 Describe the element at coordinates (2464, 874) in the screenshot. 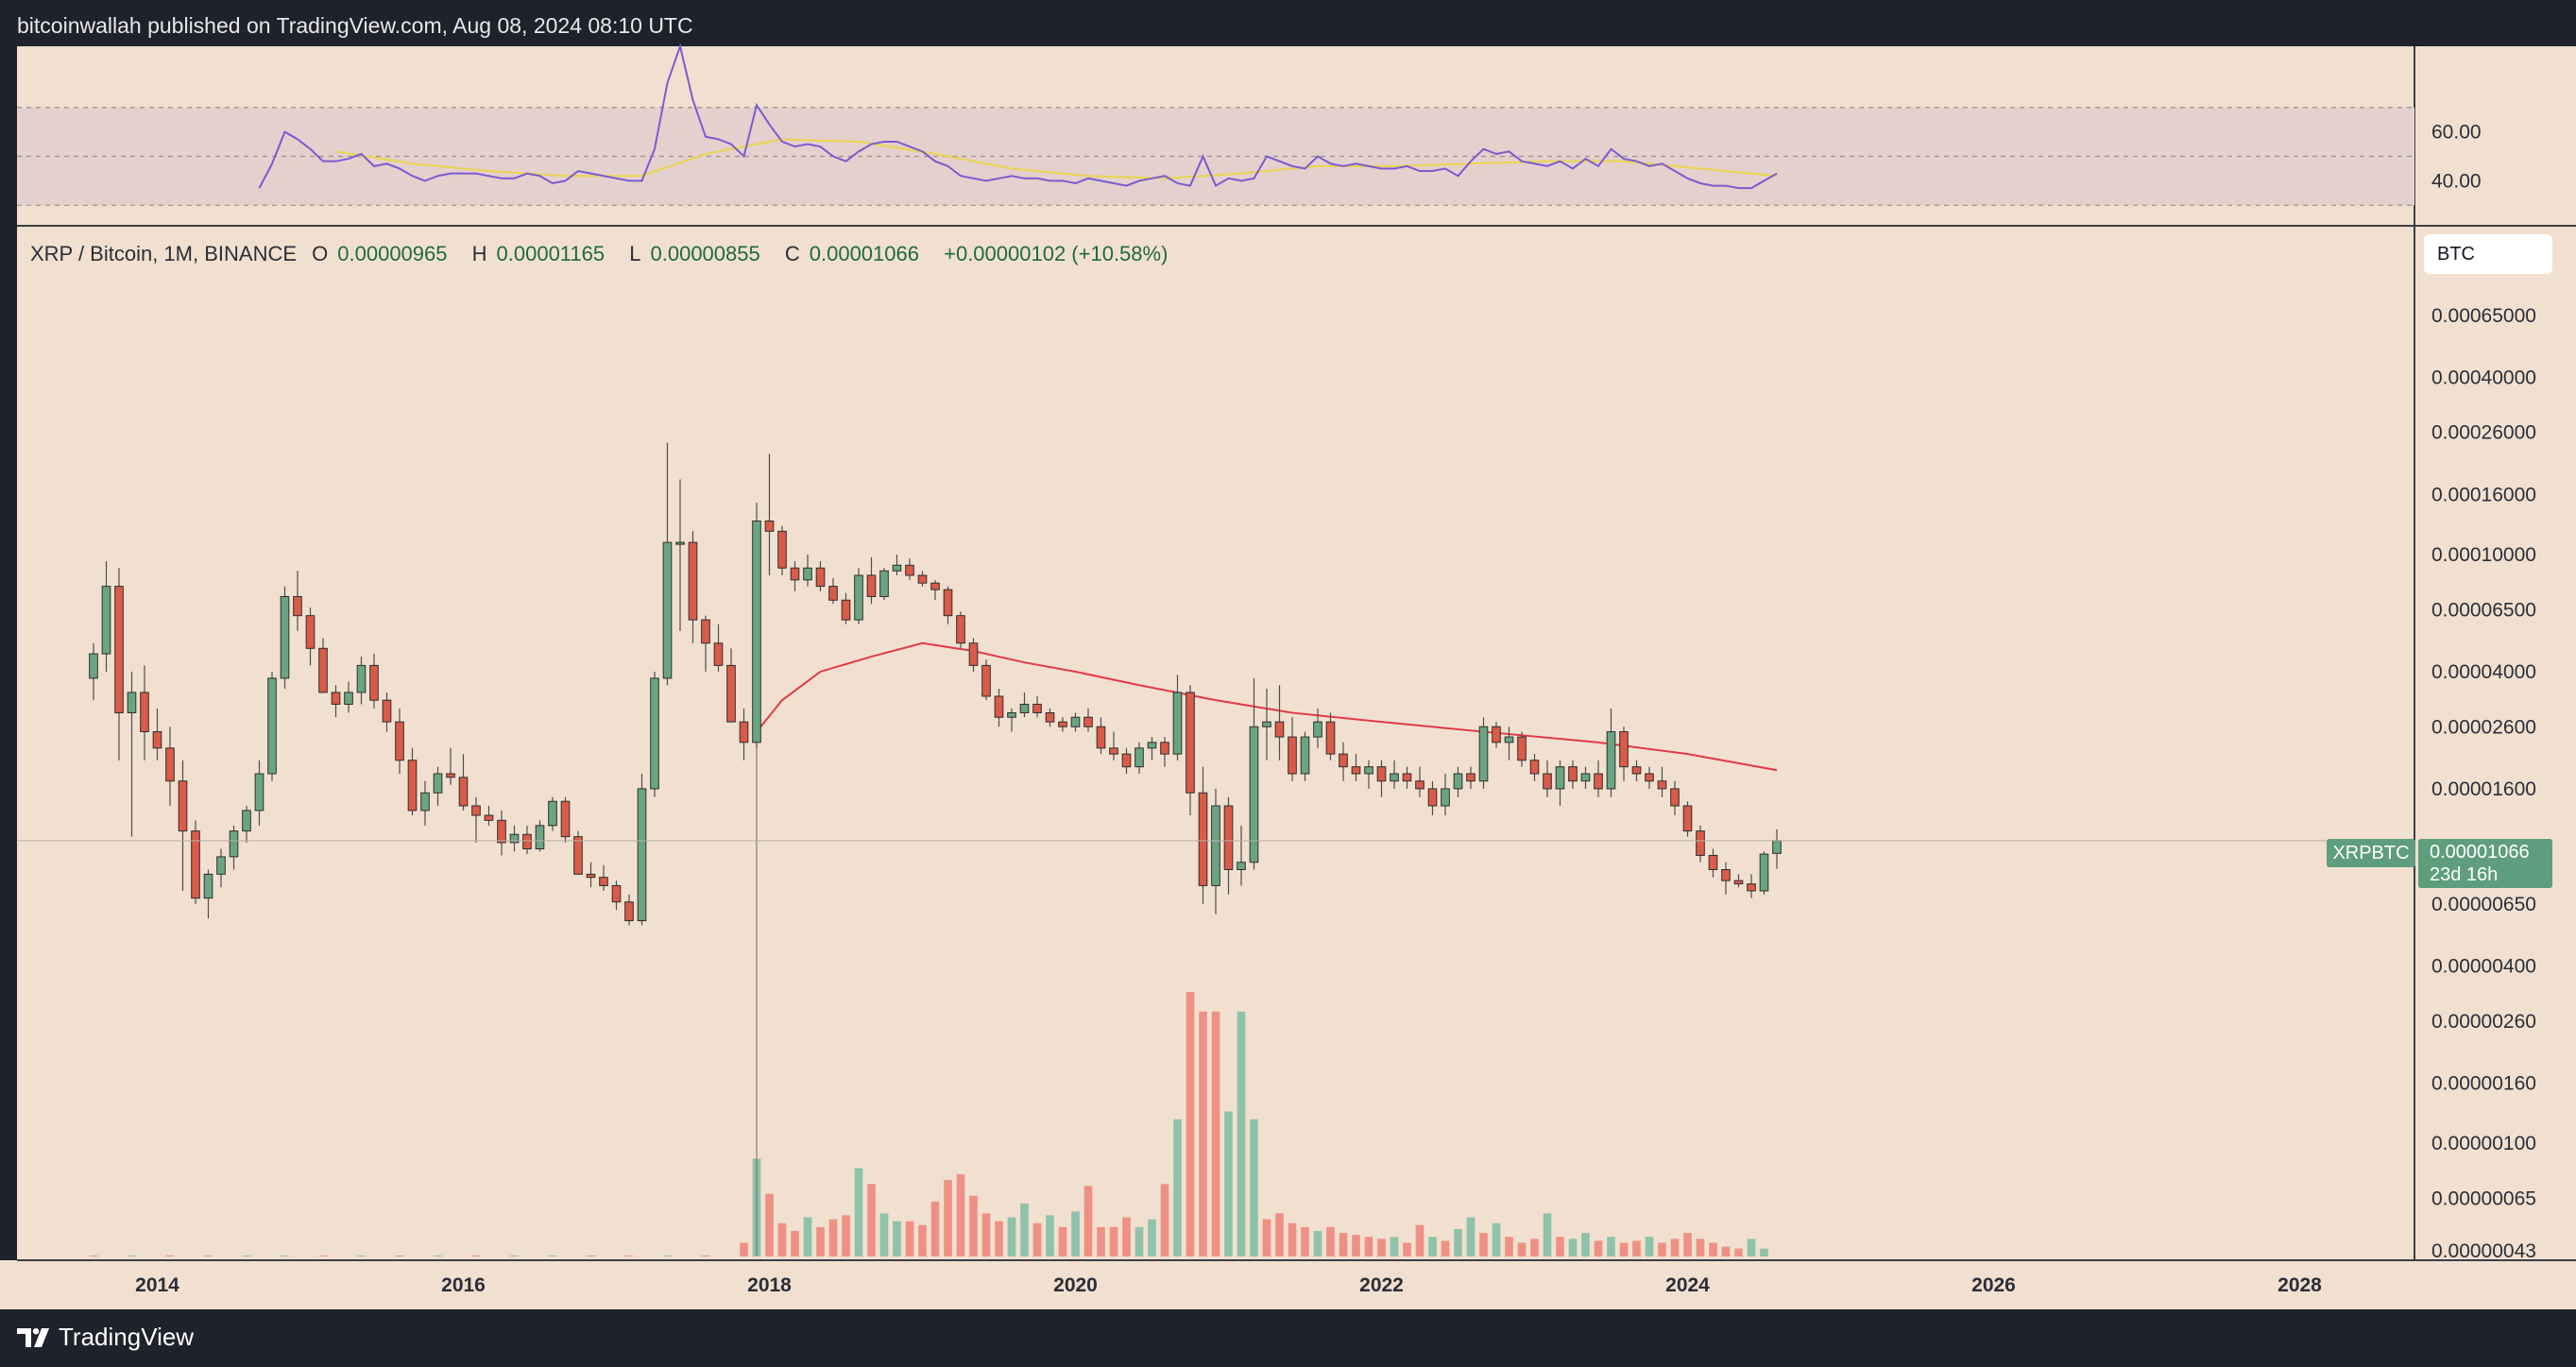

I see `bar-countdown: 23d 16h` at that location.